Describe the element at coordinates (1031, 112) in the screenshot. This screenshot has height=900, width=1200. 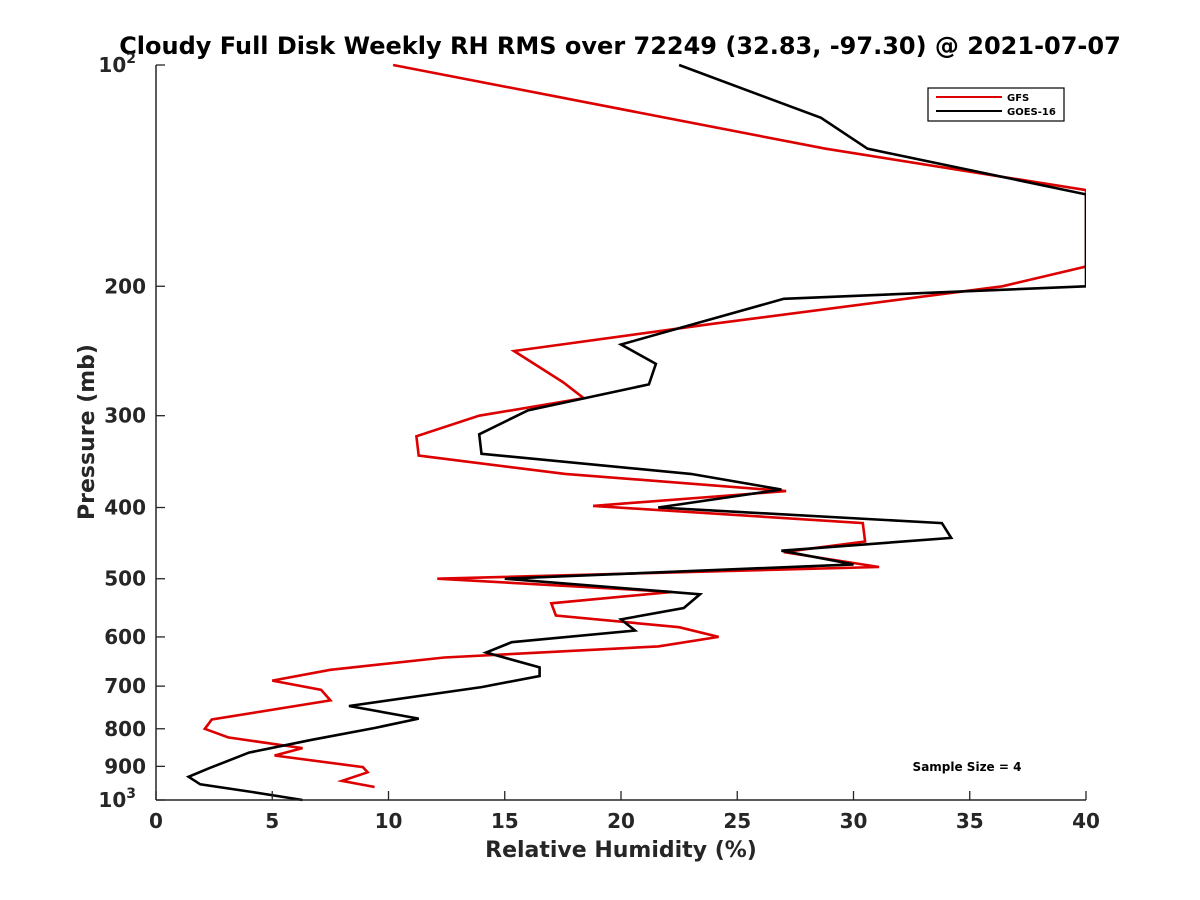
I see `legend-label-goes16: GOES-16` at that location.